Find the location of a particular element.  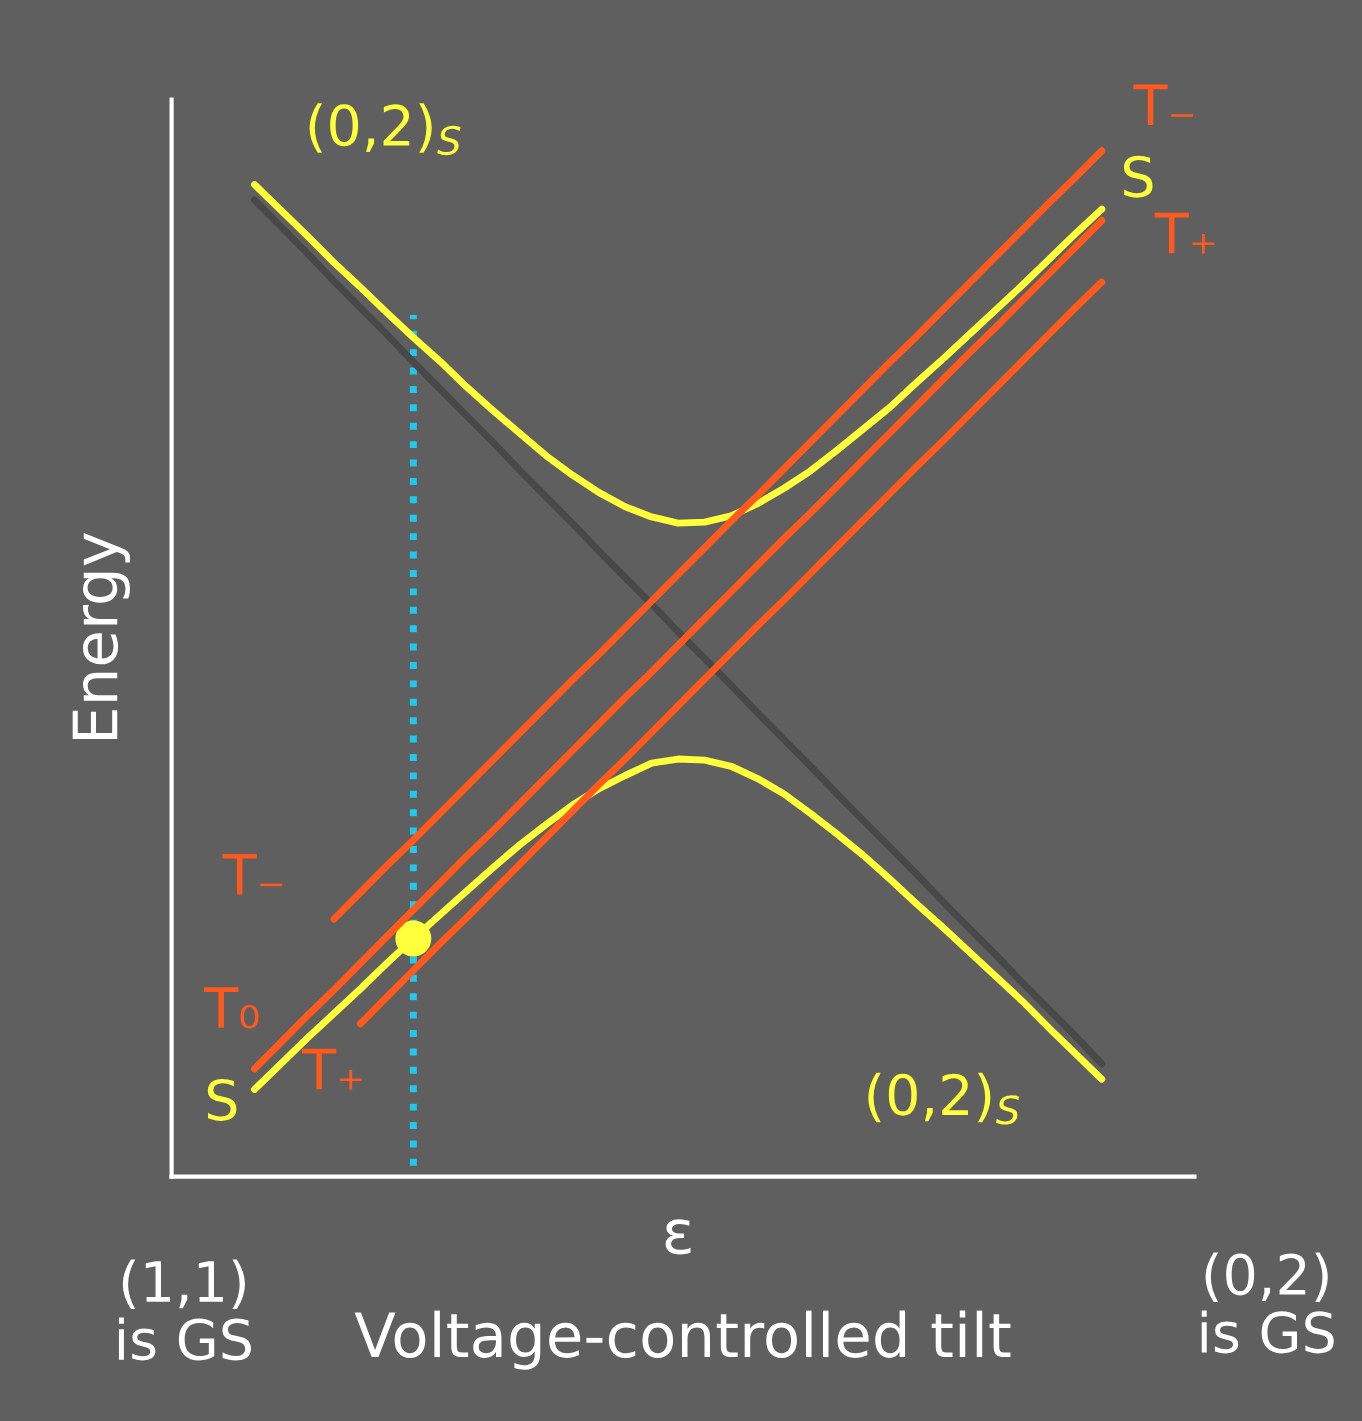

text: T₋ is located at coordinates (1163, 105).